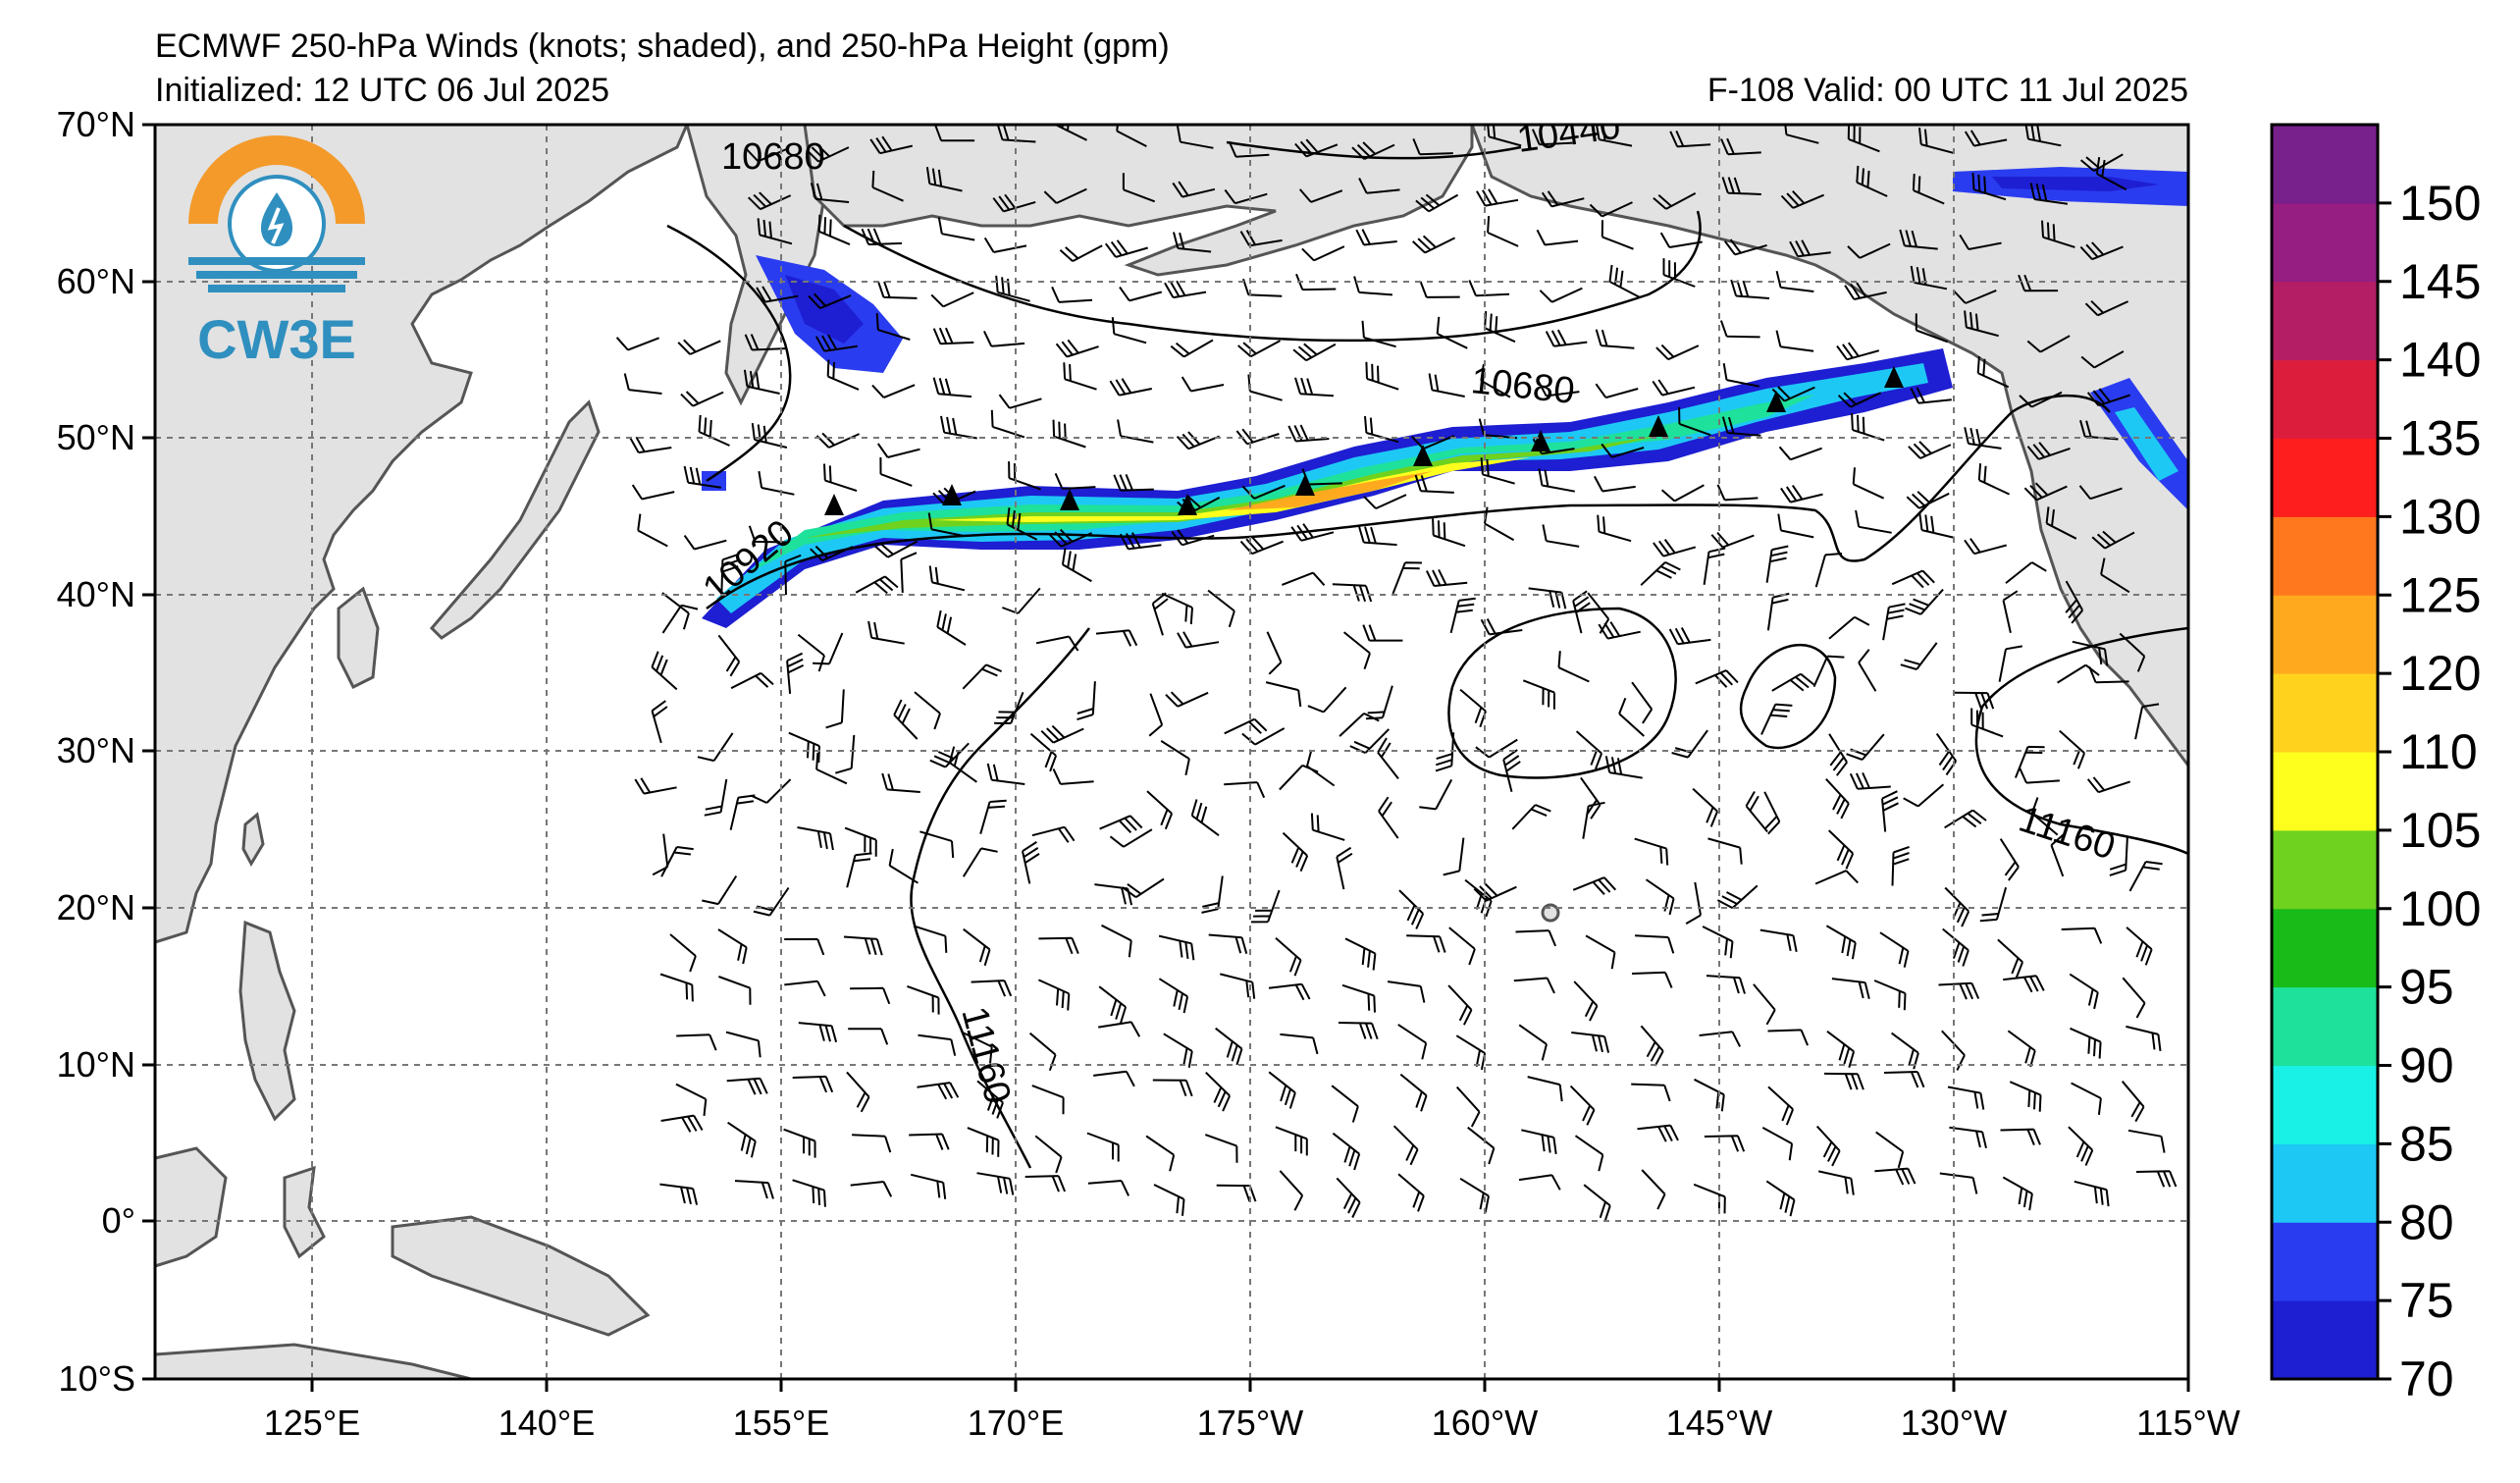 The height and width of the screenshot is (1483, 2520). Describe the element at coordinates (2426, 988) in the screenshot. I see `colorbar-label: 95` at that location.